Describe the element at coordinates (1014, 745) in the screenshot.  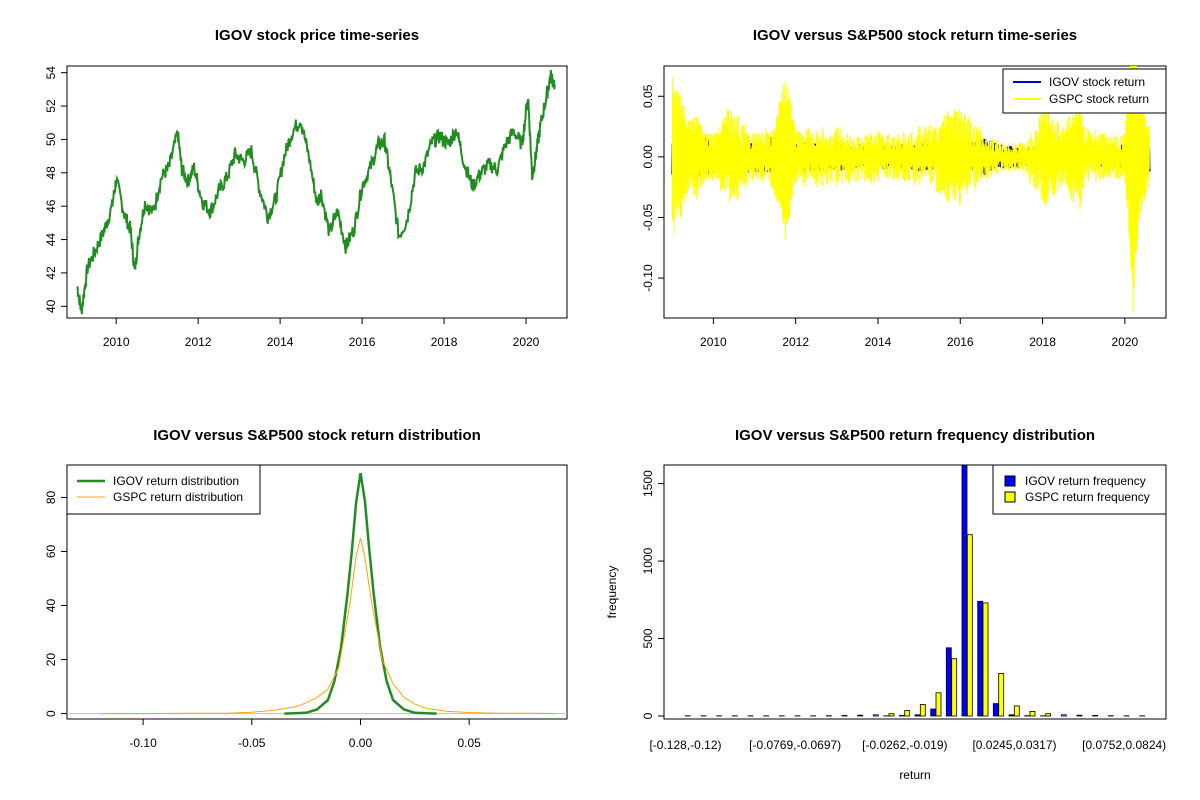
I see `x-tick-label: [0.0245,0.0317)` at that location.